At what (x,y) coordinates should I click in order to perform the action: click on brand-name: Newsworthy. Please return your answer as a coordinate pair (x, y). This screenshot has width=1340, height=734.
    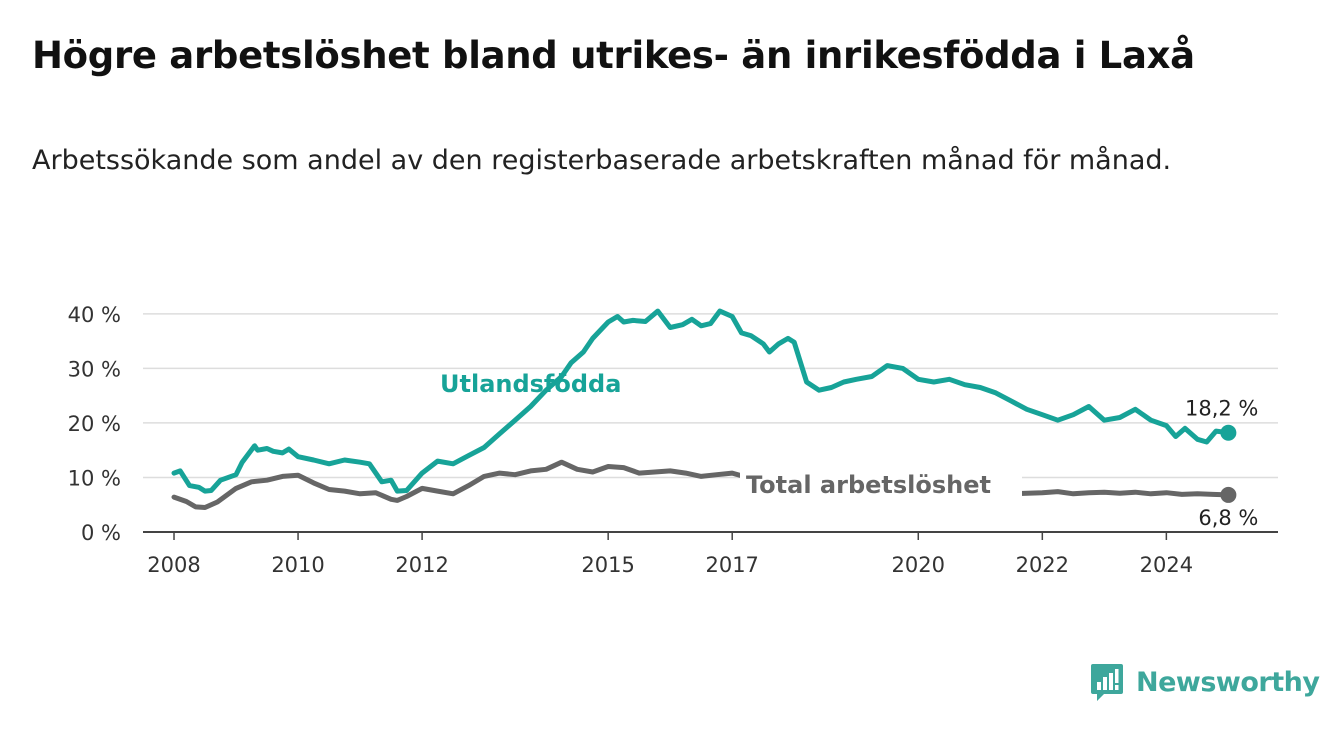
    Looking at the image, I should click on (1228, 682).